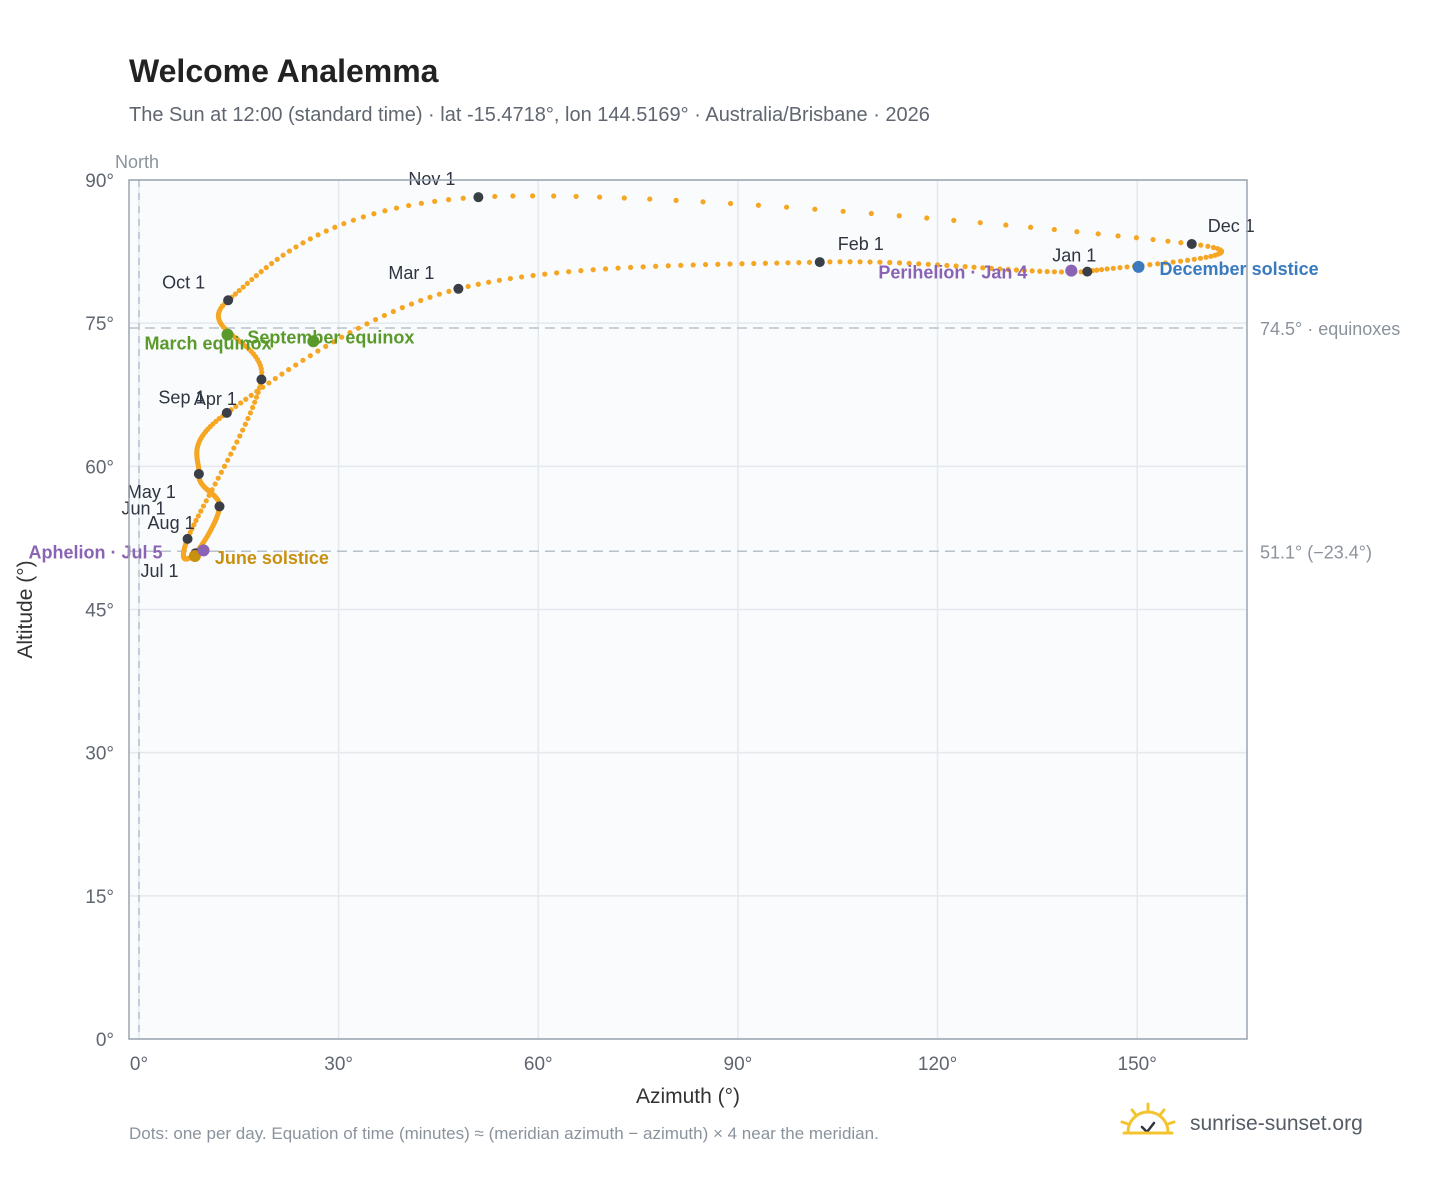  I want to click on reference-label: 74.5° · equinoxes, so click(1330, 329).